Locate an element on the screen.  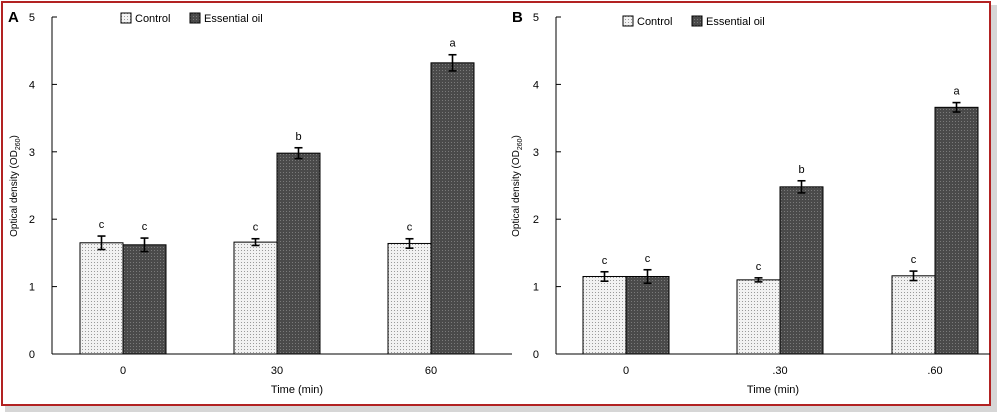
panel-label: B is located at coordinates (517, 17).